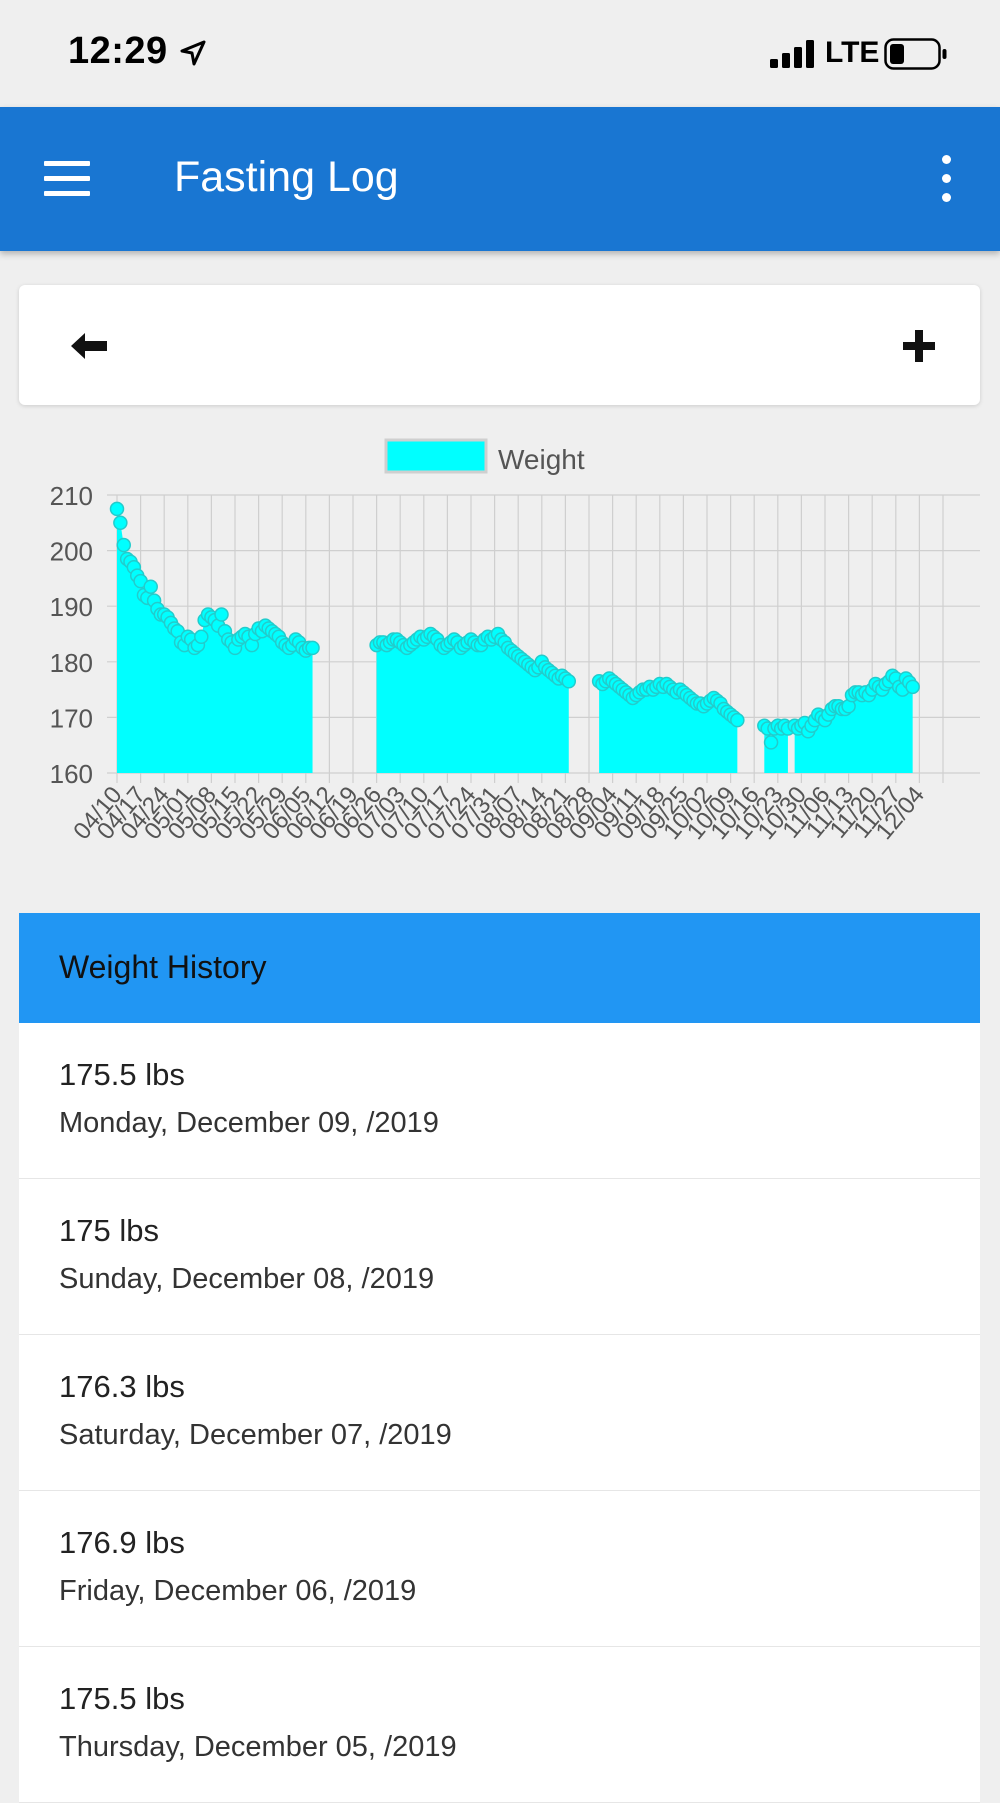 Image resolution: width=1000 pixels, height=1803 pixels. Describe the element at coordinates (71, 663) in the screenshot. I see `y-tick-label: 180` at that location.